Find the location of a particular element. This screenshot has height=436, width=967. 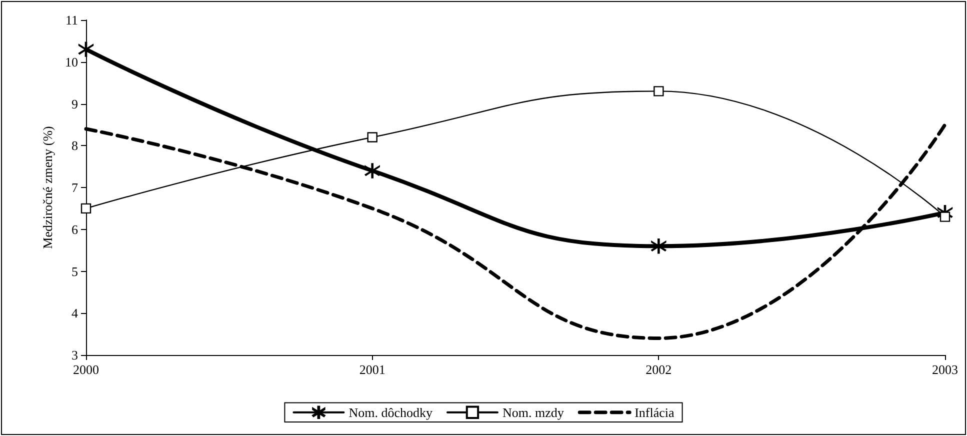

x-tick-label: 2001 is located at coordinates (372, 369).